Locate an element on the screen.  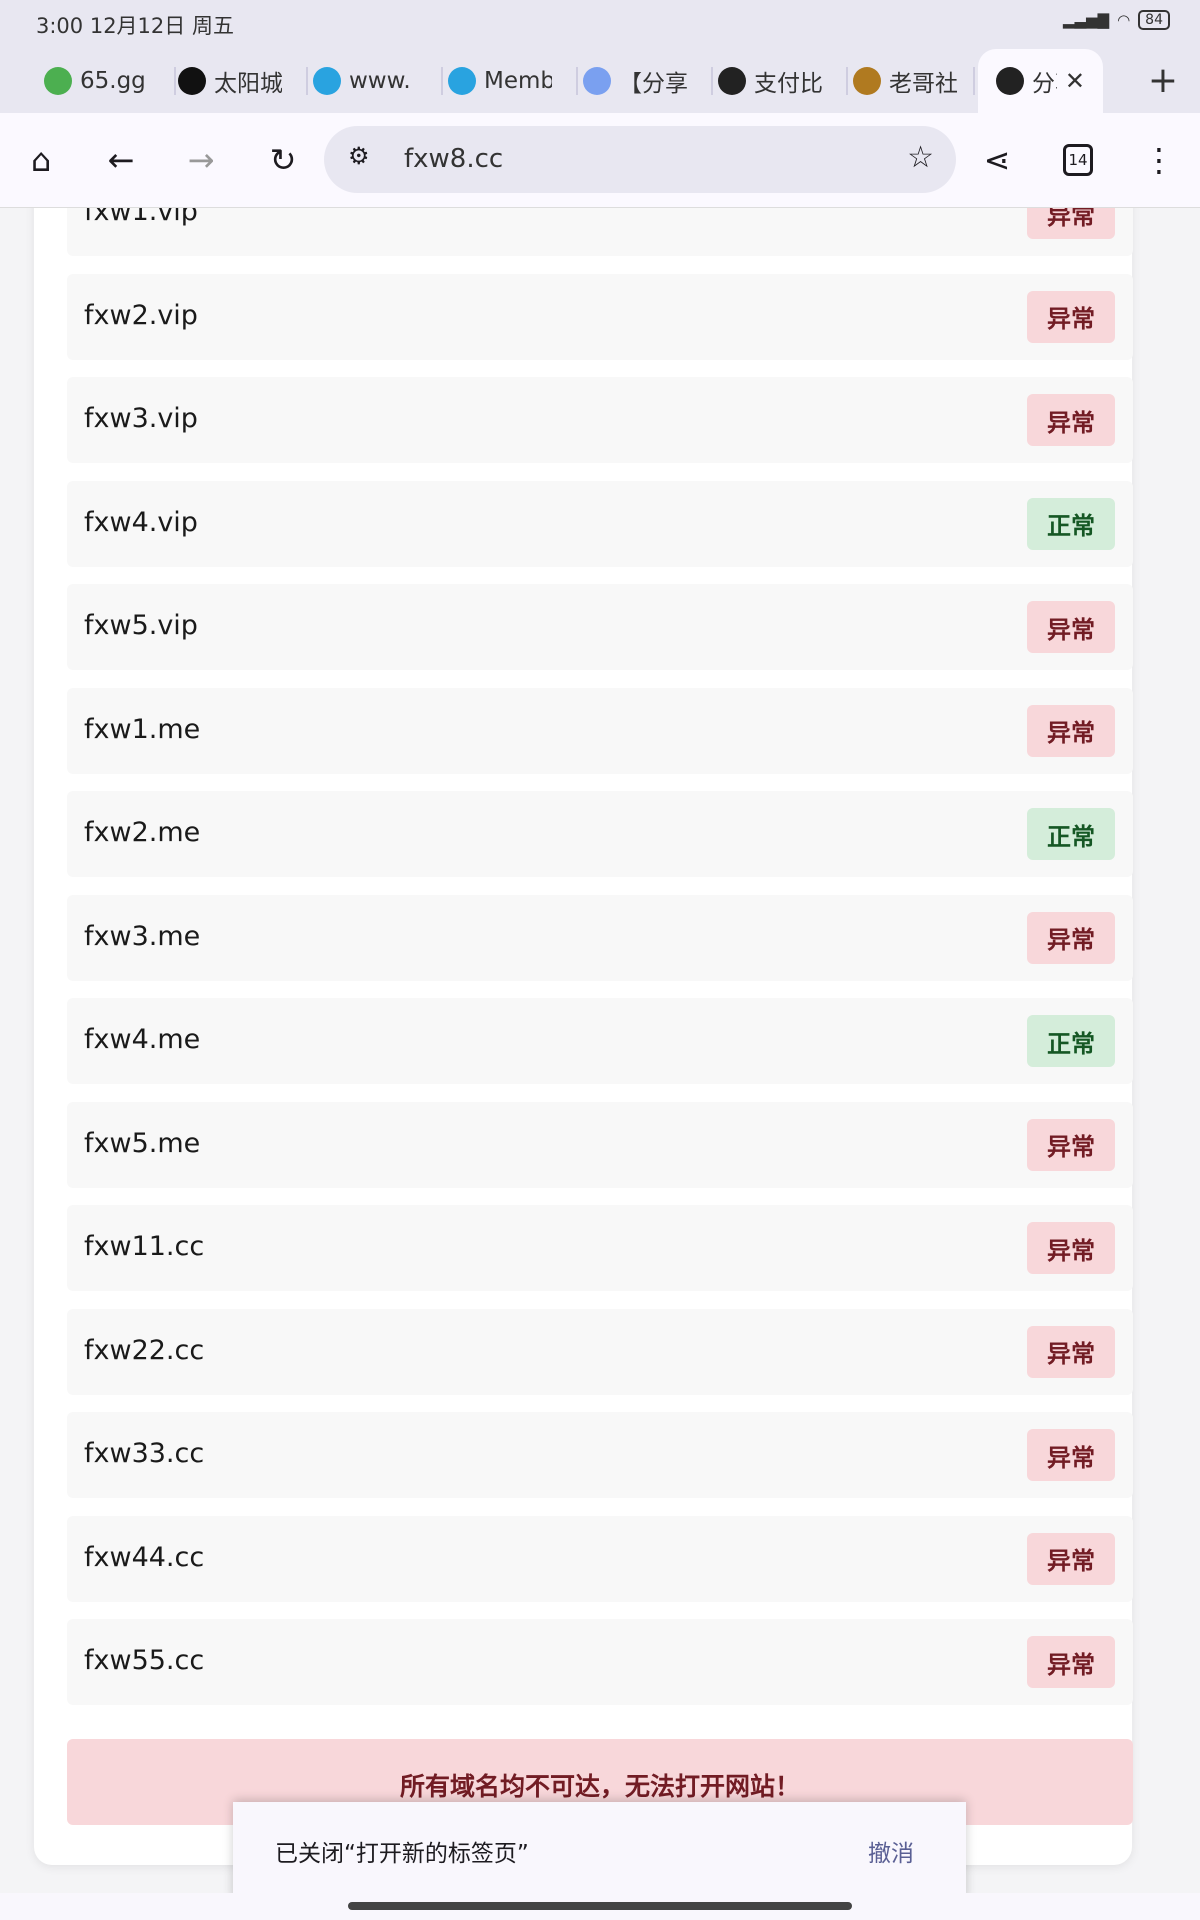
status-time: 3:00 12月12日 周五 is located at coordinates (135, 26).